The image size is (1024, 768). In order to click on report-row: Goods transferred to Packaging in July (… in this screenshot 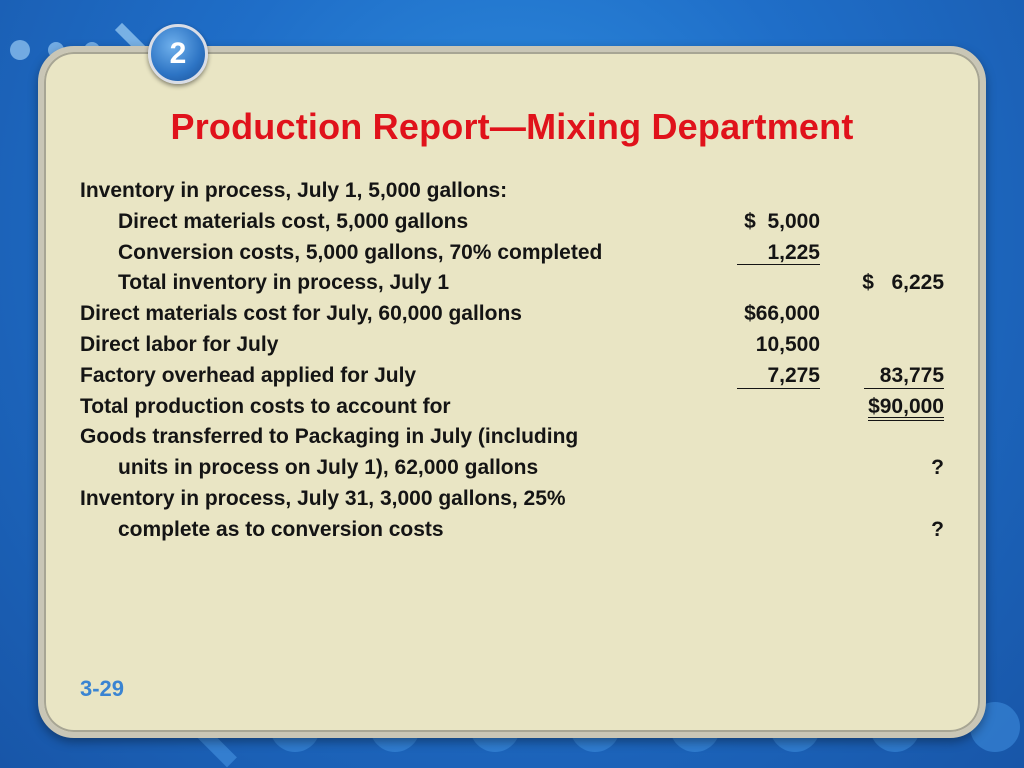, I will do `click(513, 437)`.